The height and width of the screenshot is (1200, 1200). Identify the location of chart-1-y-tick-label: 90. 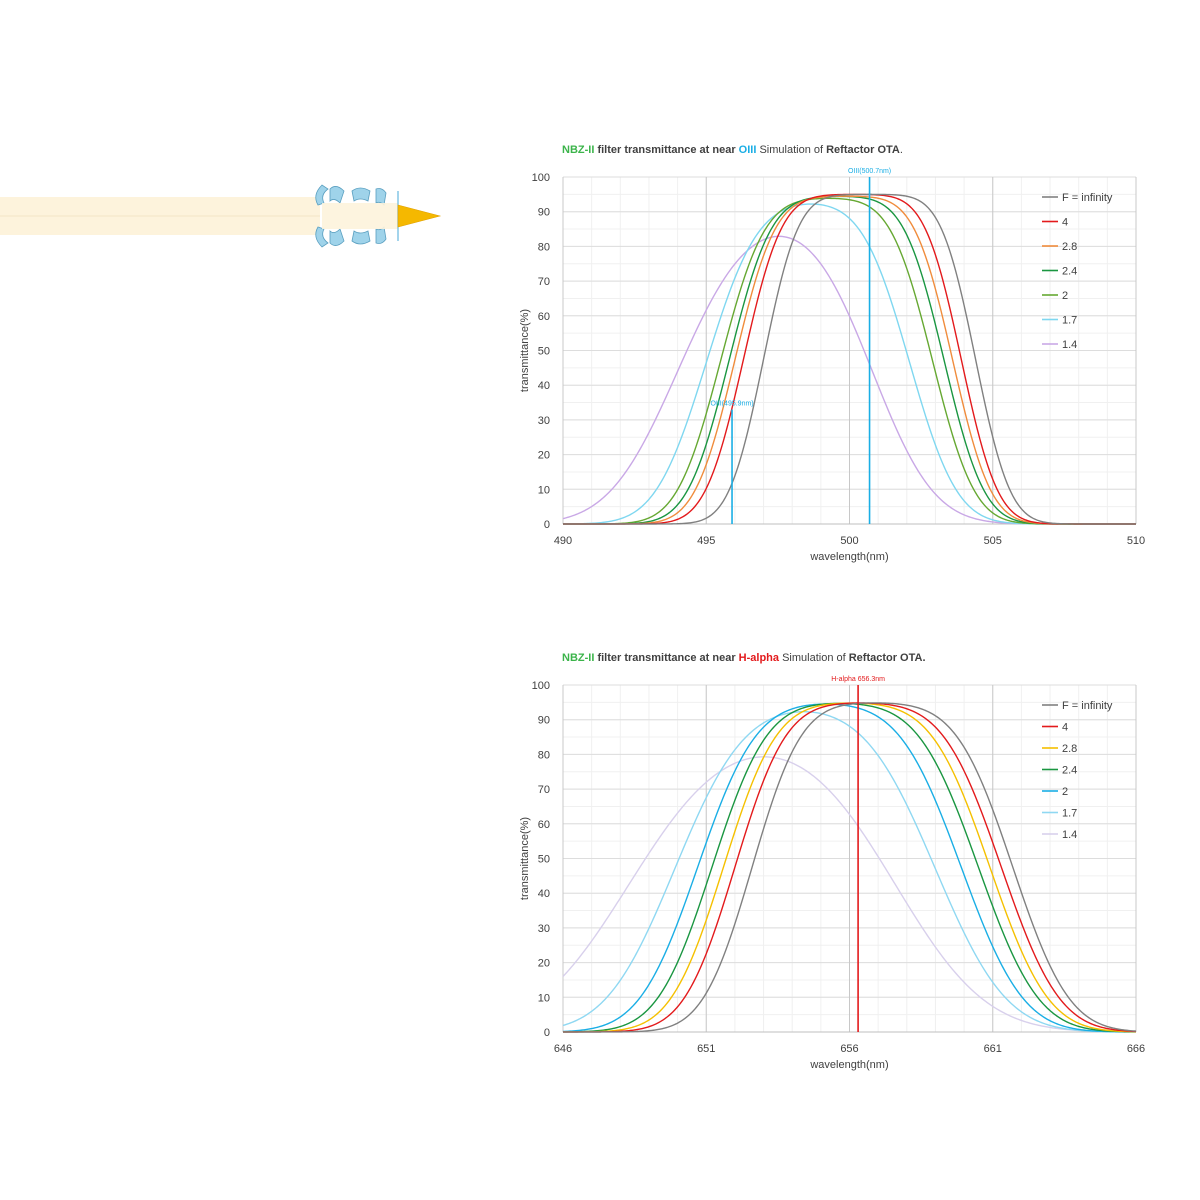
(544, 213).